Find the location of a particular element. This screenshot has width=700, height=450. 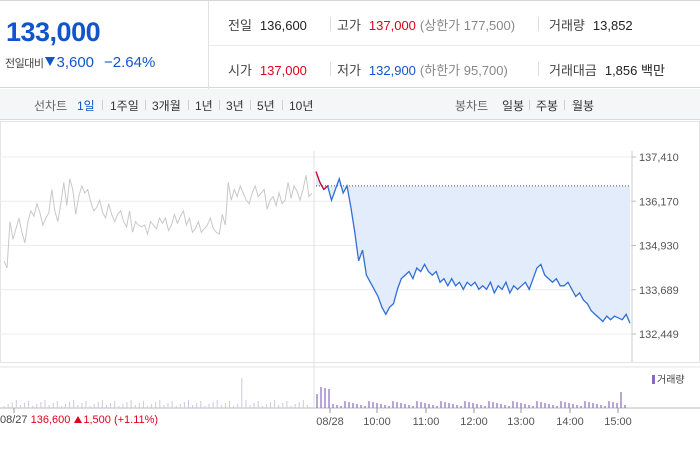

lower-limit: (하한가 95,700) is located at coordinates (463, 70).